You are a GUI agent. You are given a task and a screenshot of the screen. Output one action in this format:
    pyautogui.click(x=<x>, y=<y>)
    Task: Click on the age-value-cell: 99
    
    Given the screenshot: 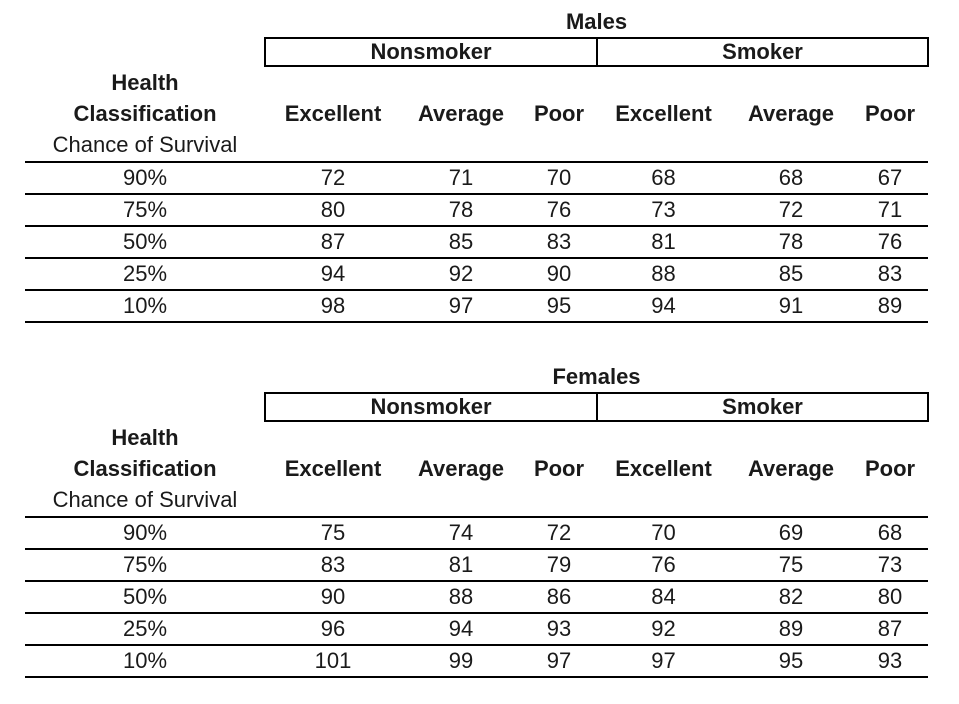 What is the action you would take?
    pyautogui.click(x=461, y=661)
    